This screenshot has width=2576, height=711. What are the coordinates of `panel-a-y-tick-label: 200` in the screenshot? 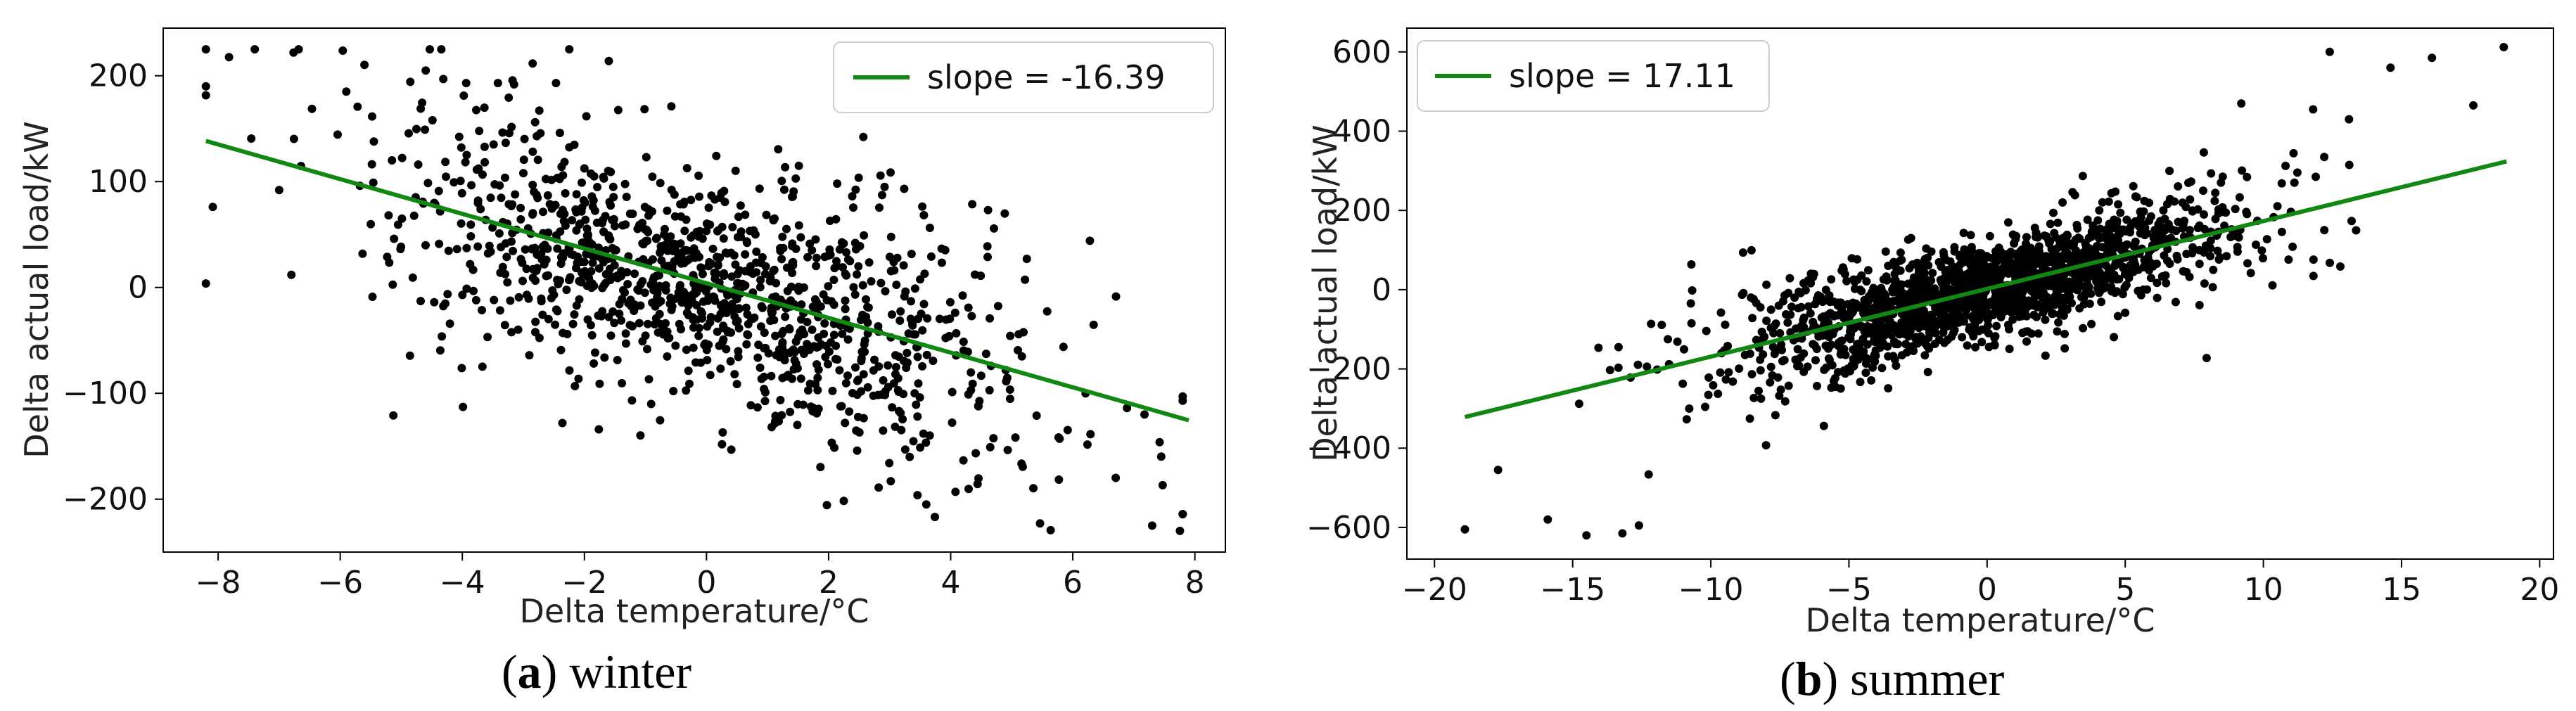 It's located at (118, 76).